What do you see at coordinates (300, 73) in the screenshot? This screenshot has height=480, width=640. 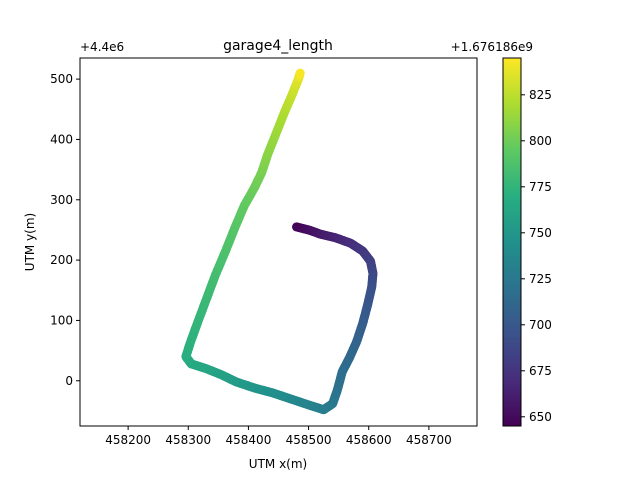 I see `scatter-point` at bounding box center [300, 73].